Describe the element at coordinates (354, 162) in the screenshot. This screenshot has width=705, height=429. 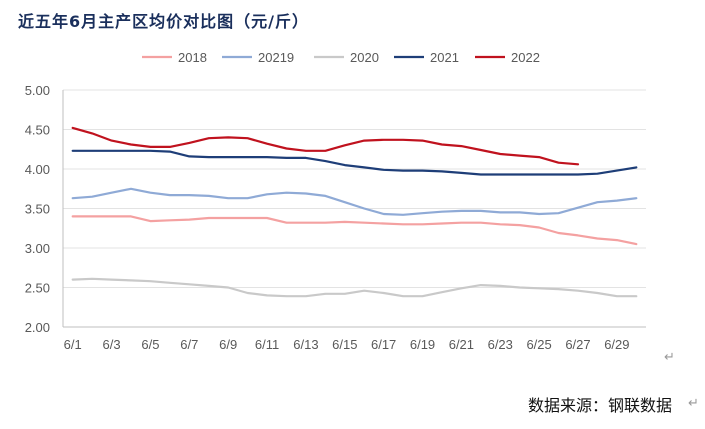
I see `series-line-2021` at that location.